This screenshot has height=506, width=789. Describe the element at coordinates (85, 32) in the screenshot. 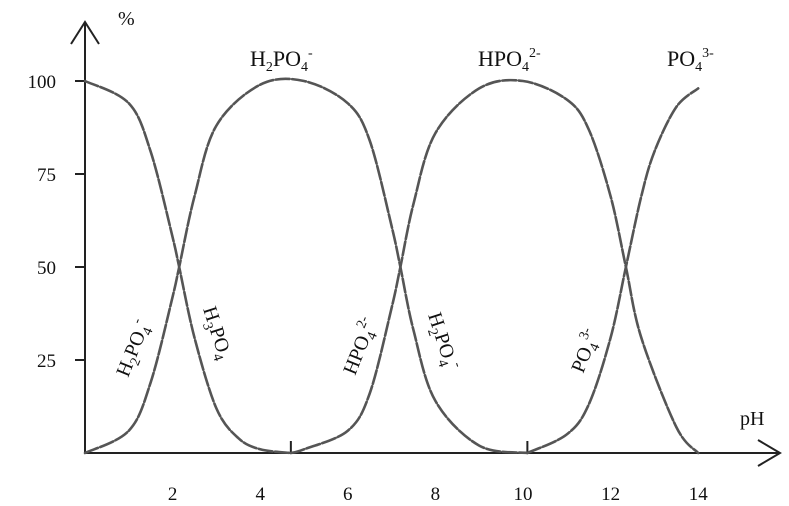

I see `y-axis-arrow` at that location.